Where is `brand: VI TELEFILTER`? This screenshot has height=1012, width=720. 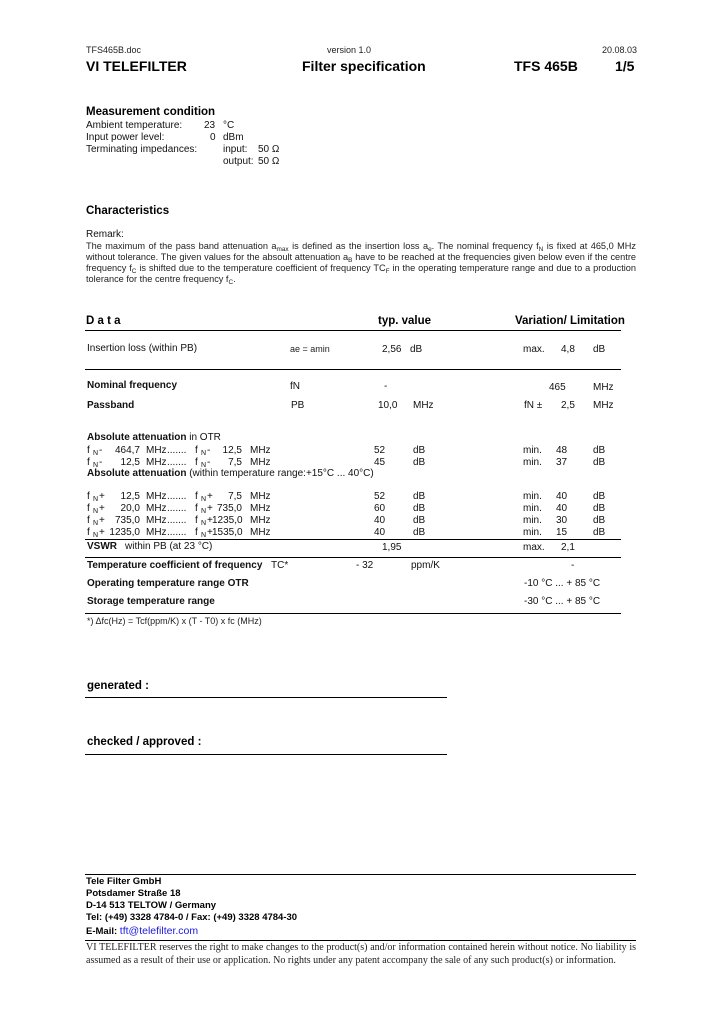
brand: VI TELEFILTER is located at coordinates (136, 66).